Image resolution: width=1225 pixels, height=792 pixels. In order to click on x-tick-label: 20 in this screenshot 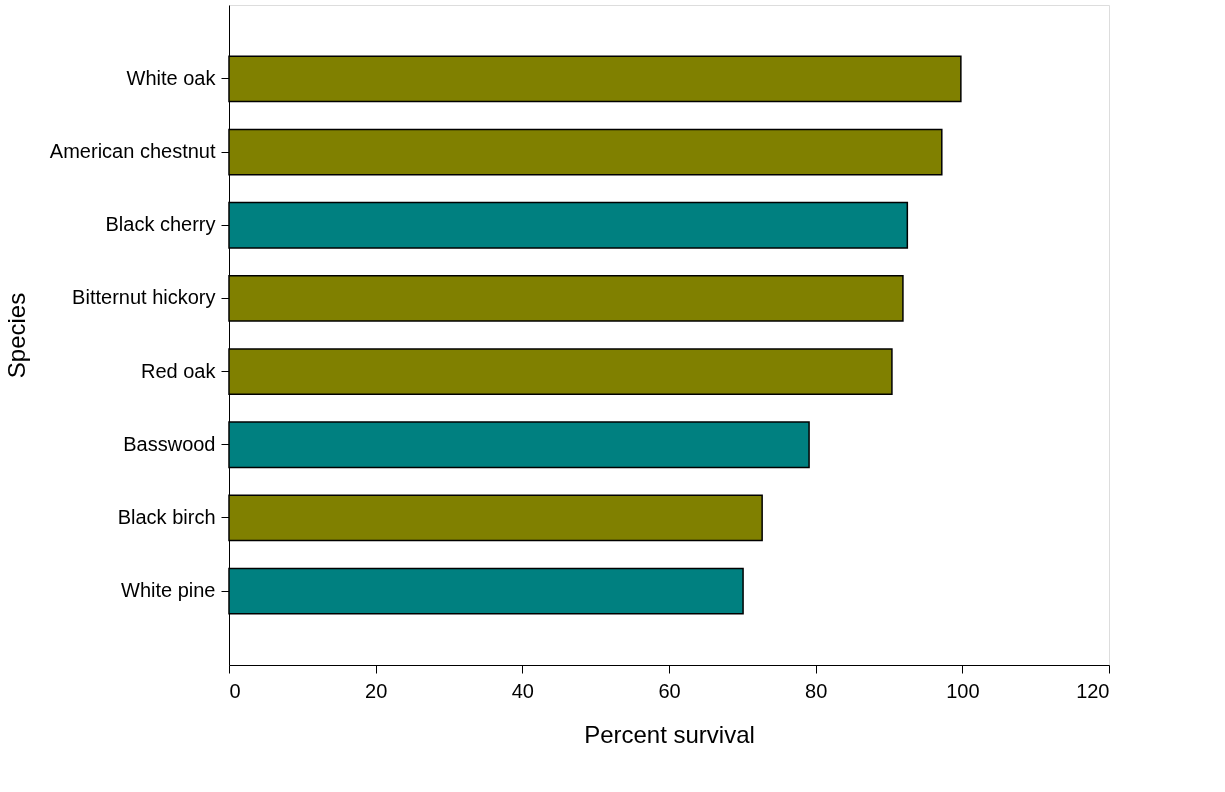, I will do `click(376, 690)`.